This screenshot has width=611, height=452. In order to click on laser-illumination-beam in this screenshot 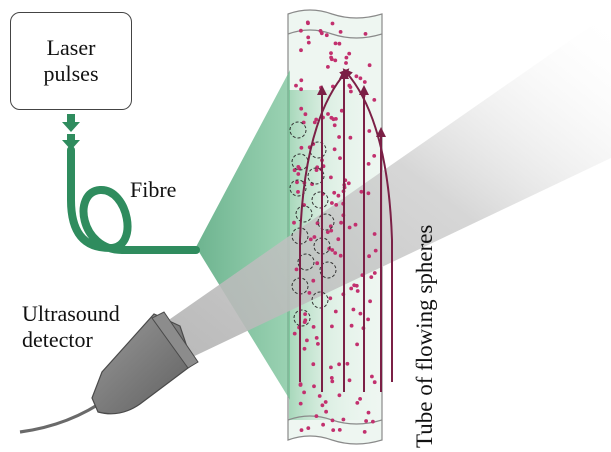, I will do `click(243, 235)`.